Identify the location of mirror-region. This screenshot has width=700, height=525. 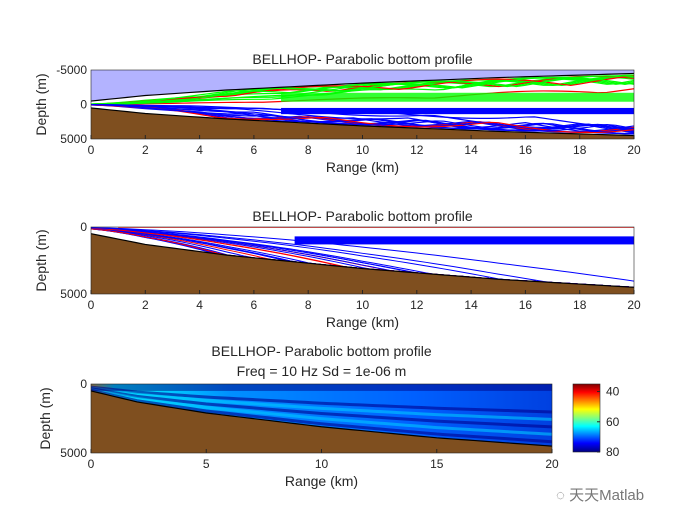
(362, 86).